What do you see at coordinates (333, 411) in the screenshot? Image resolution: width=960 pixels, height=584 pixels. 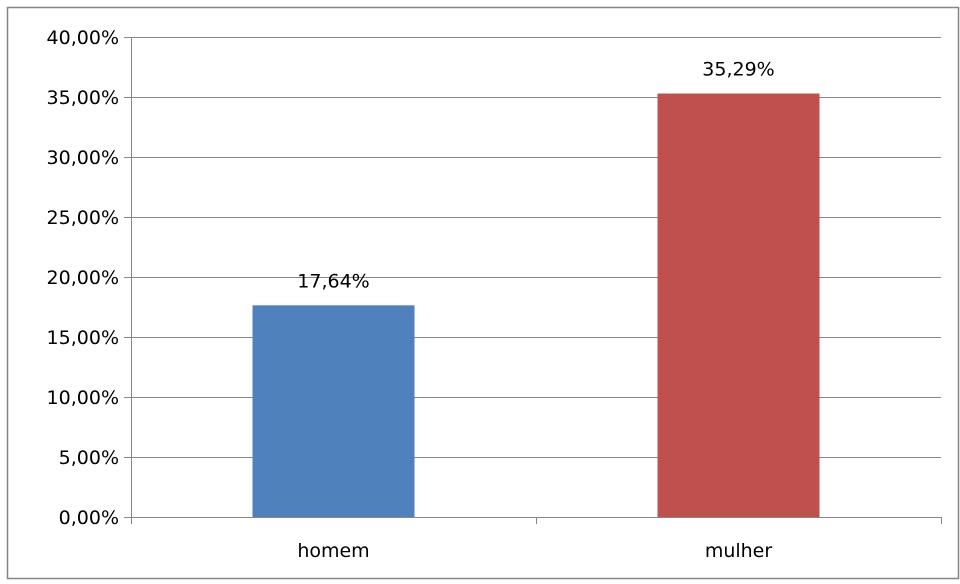 I see `bar-homem` at bounding box center [333, 411].